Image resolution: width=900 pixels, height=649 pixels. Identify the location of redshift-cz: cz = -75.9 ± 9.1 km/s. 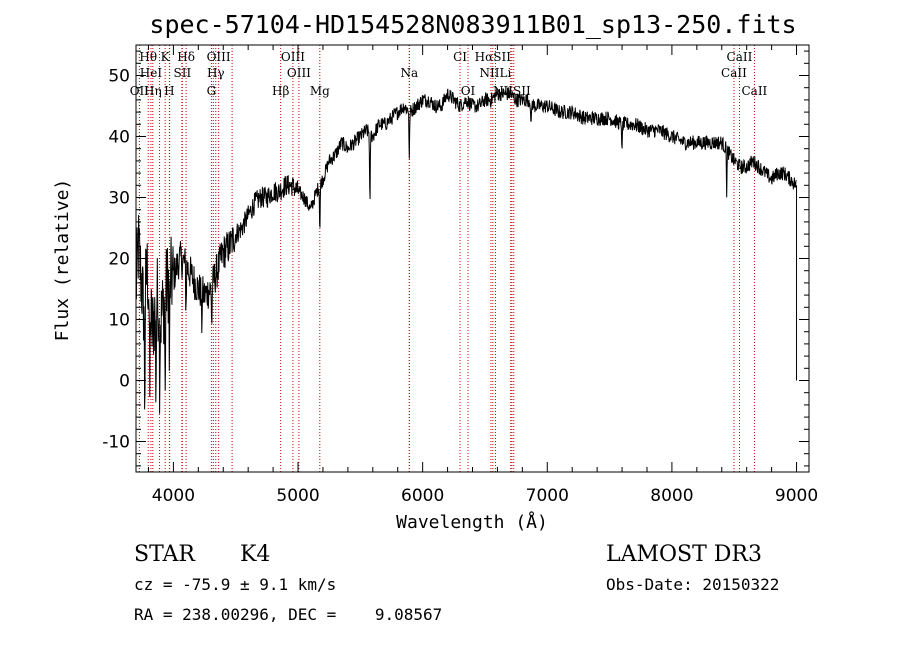
(235, 584).